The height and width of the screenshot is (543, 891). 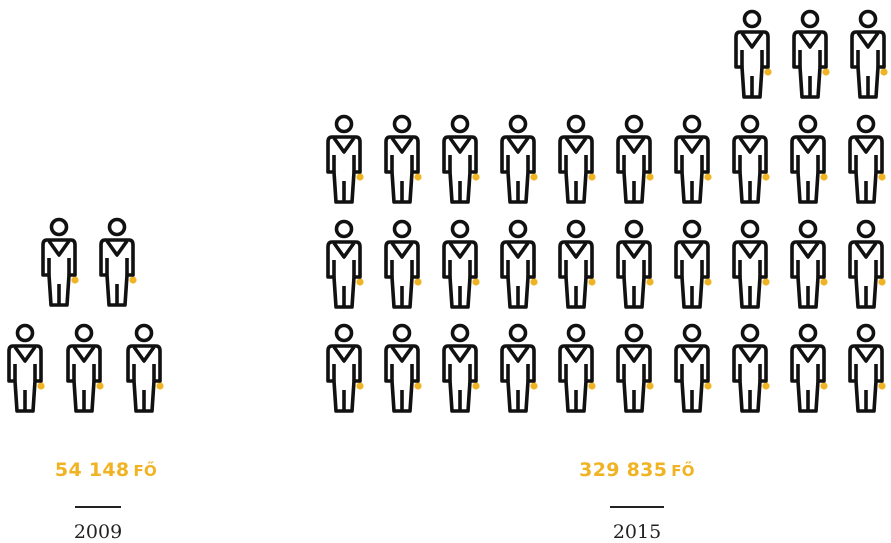 I want to click on divider-2009, so click(x=98, y=507).